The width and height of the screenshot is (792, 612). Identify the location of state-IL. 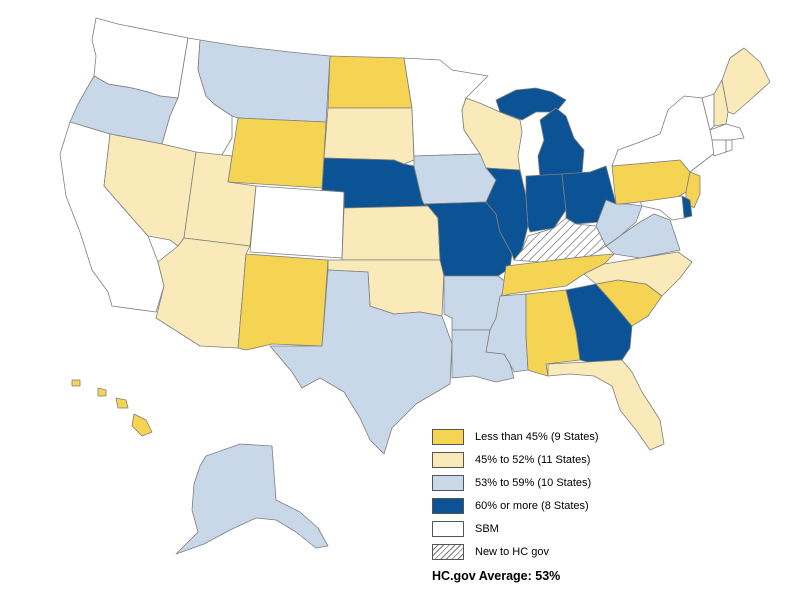
(507, 214).